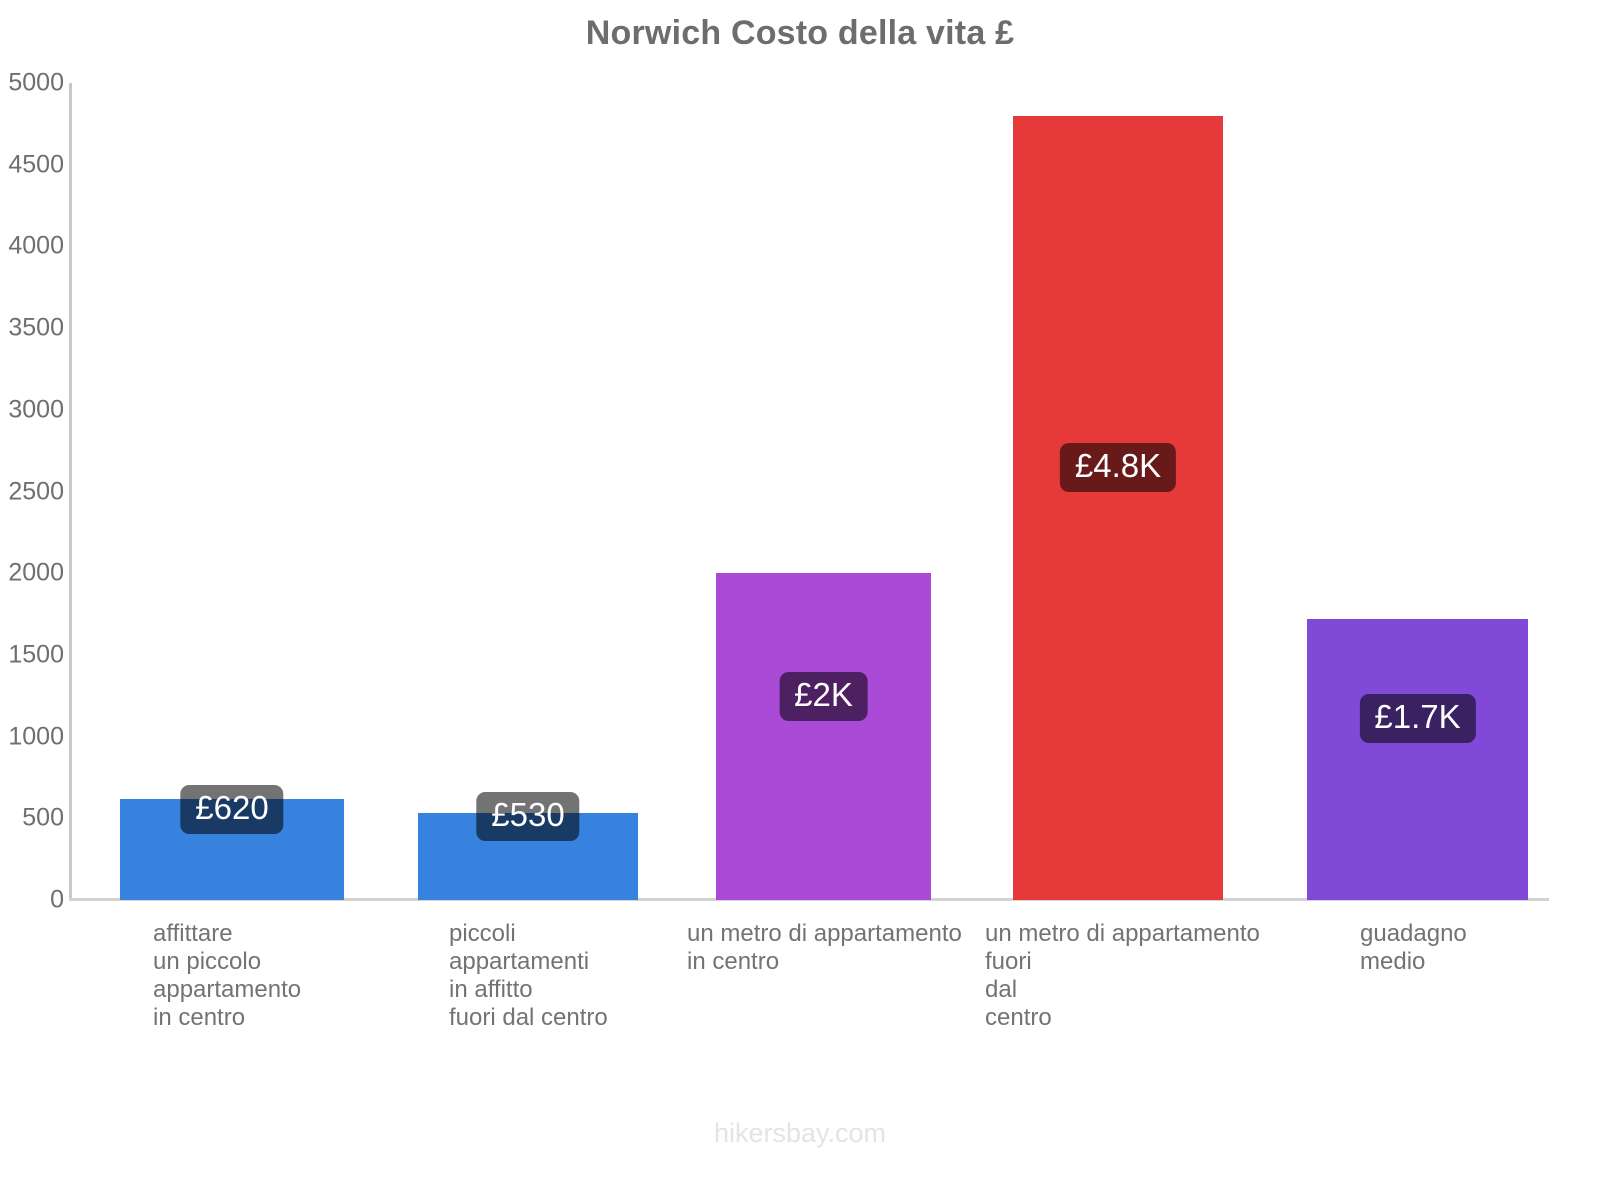  What do you see at coordinates (36, 245) in the screenshot?
I see `y-axis-tick-label: 4000` at bounding box center [36, 245].